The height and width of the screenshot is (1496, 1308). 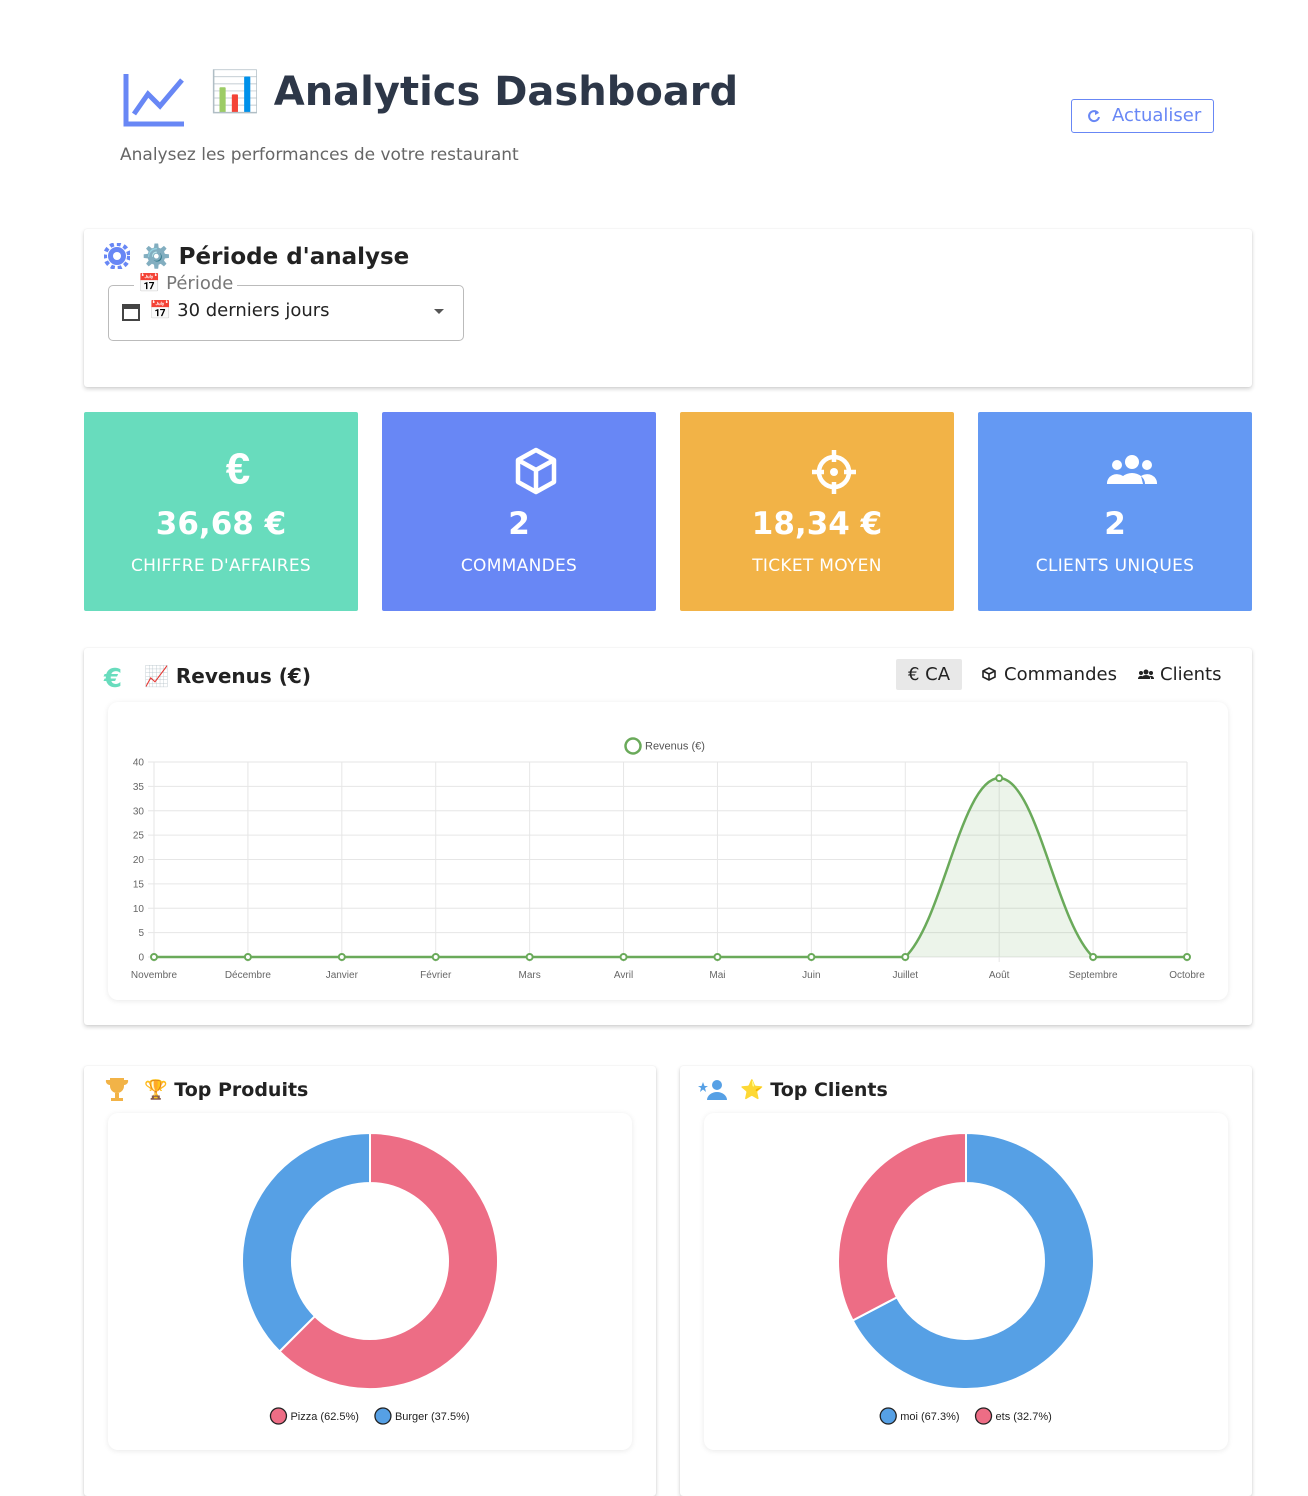 What do you see at coordinates (139, 860) in the screenshot?
I see `y-tick-label: 20` at bounding box center [139, 860].